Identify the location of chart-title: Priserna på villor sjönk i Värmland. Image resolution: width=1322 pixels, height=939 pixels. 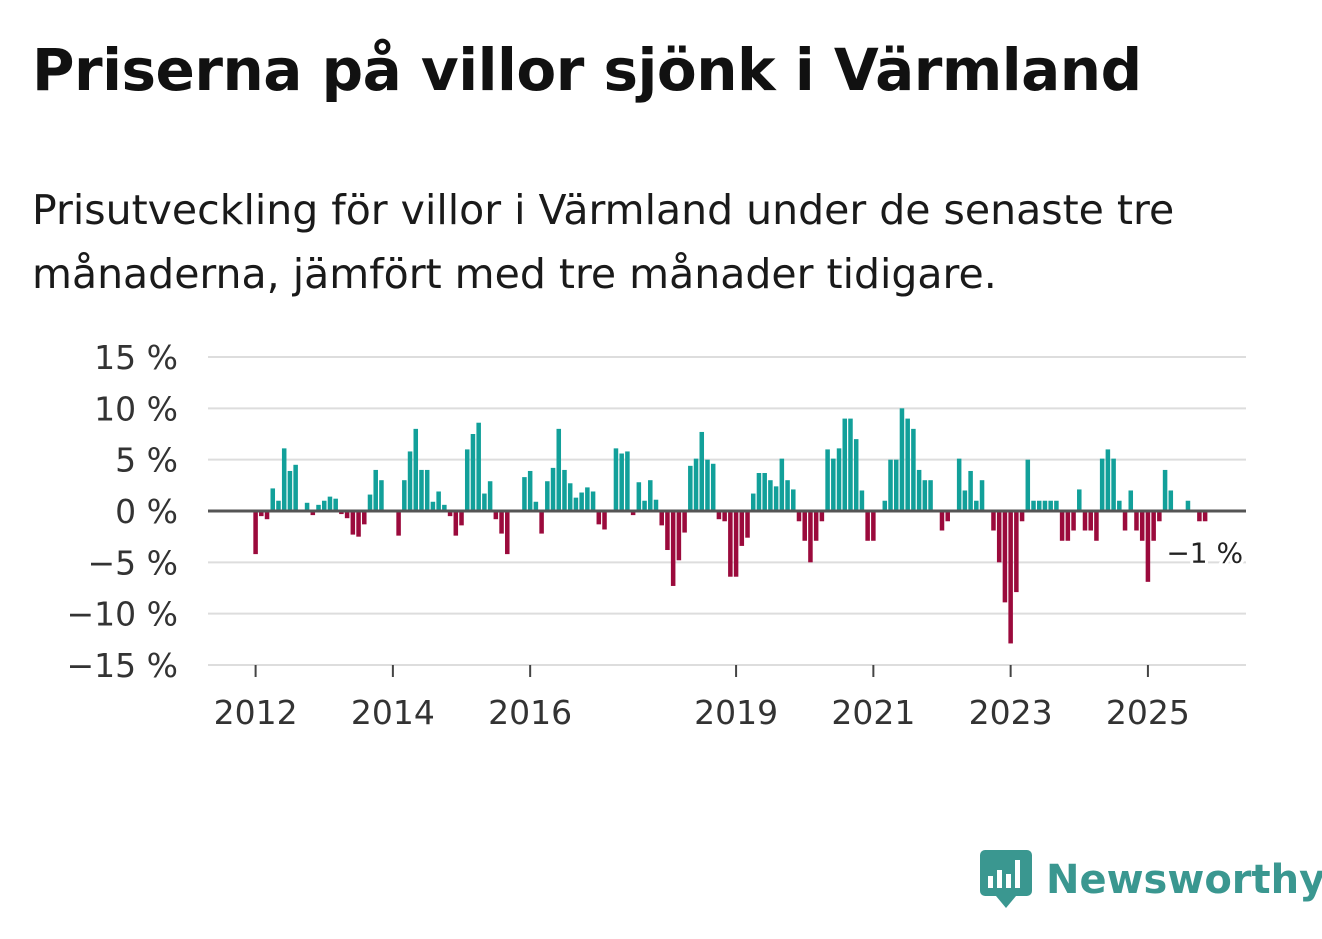
(587, 70).